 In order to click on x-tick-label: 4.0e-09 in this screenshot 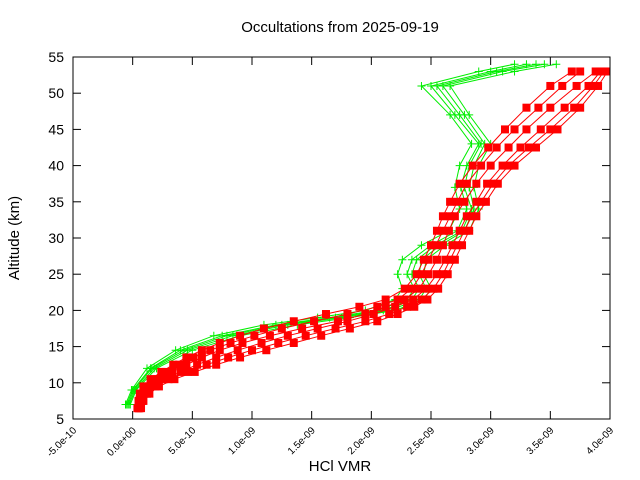, I will do `click(600, 441)`.